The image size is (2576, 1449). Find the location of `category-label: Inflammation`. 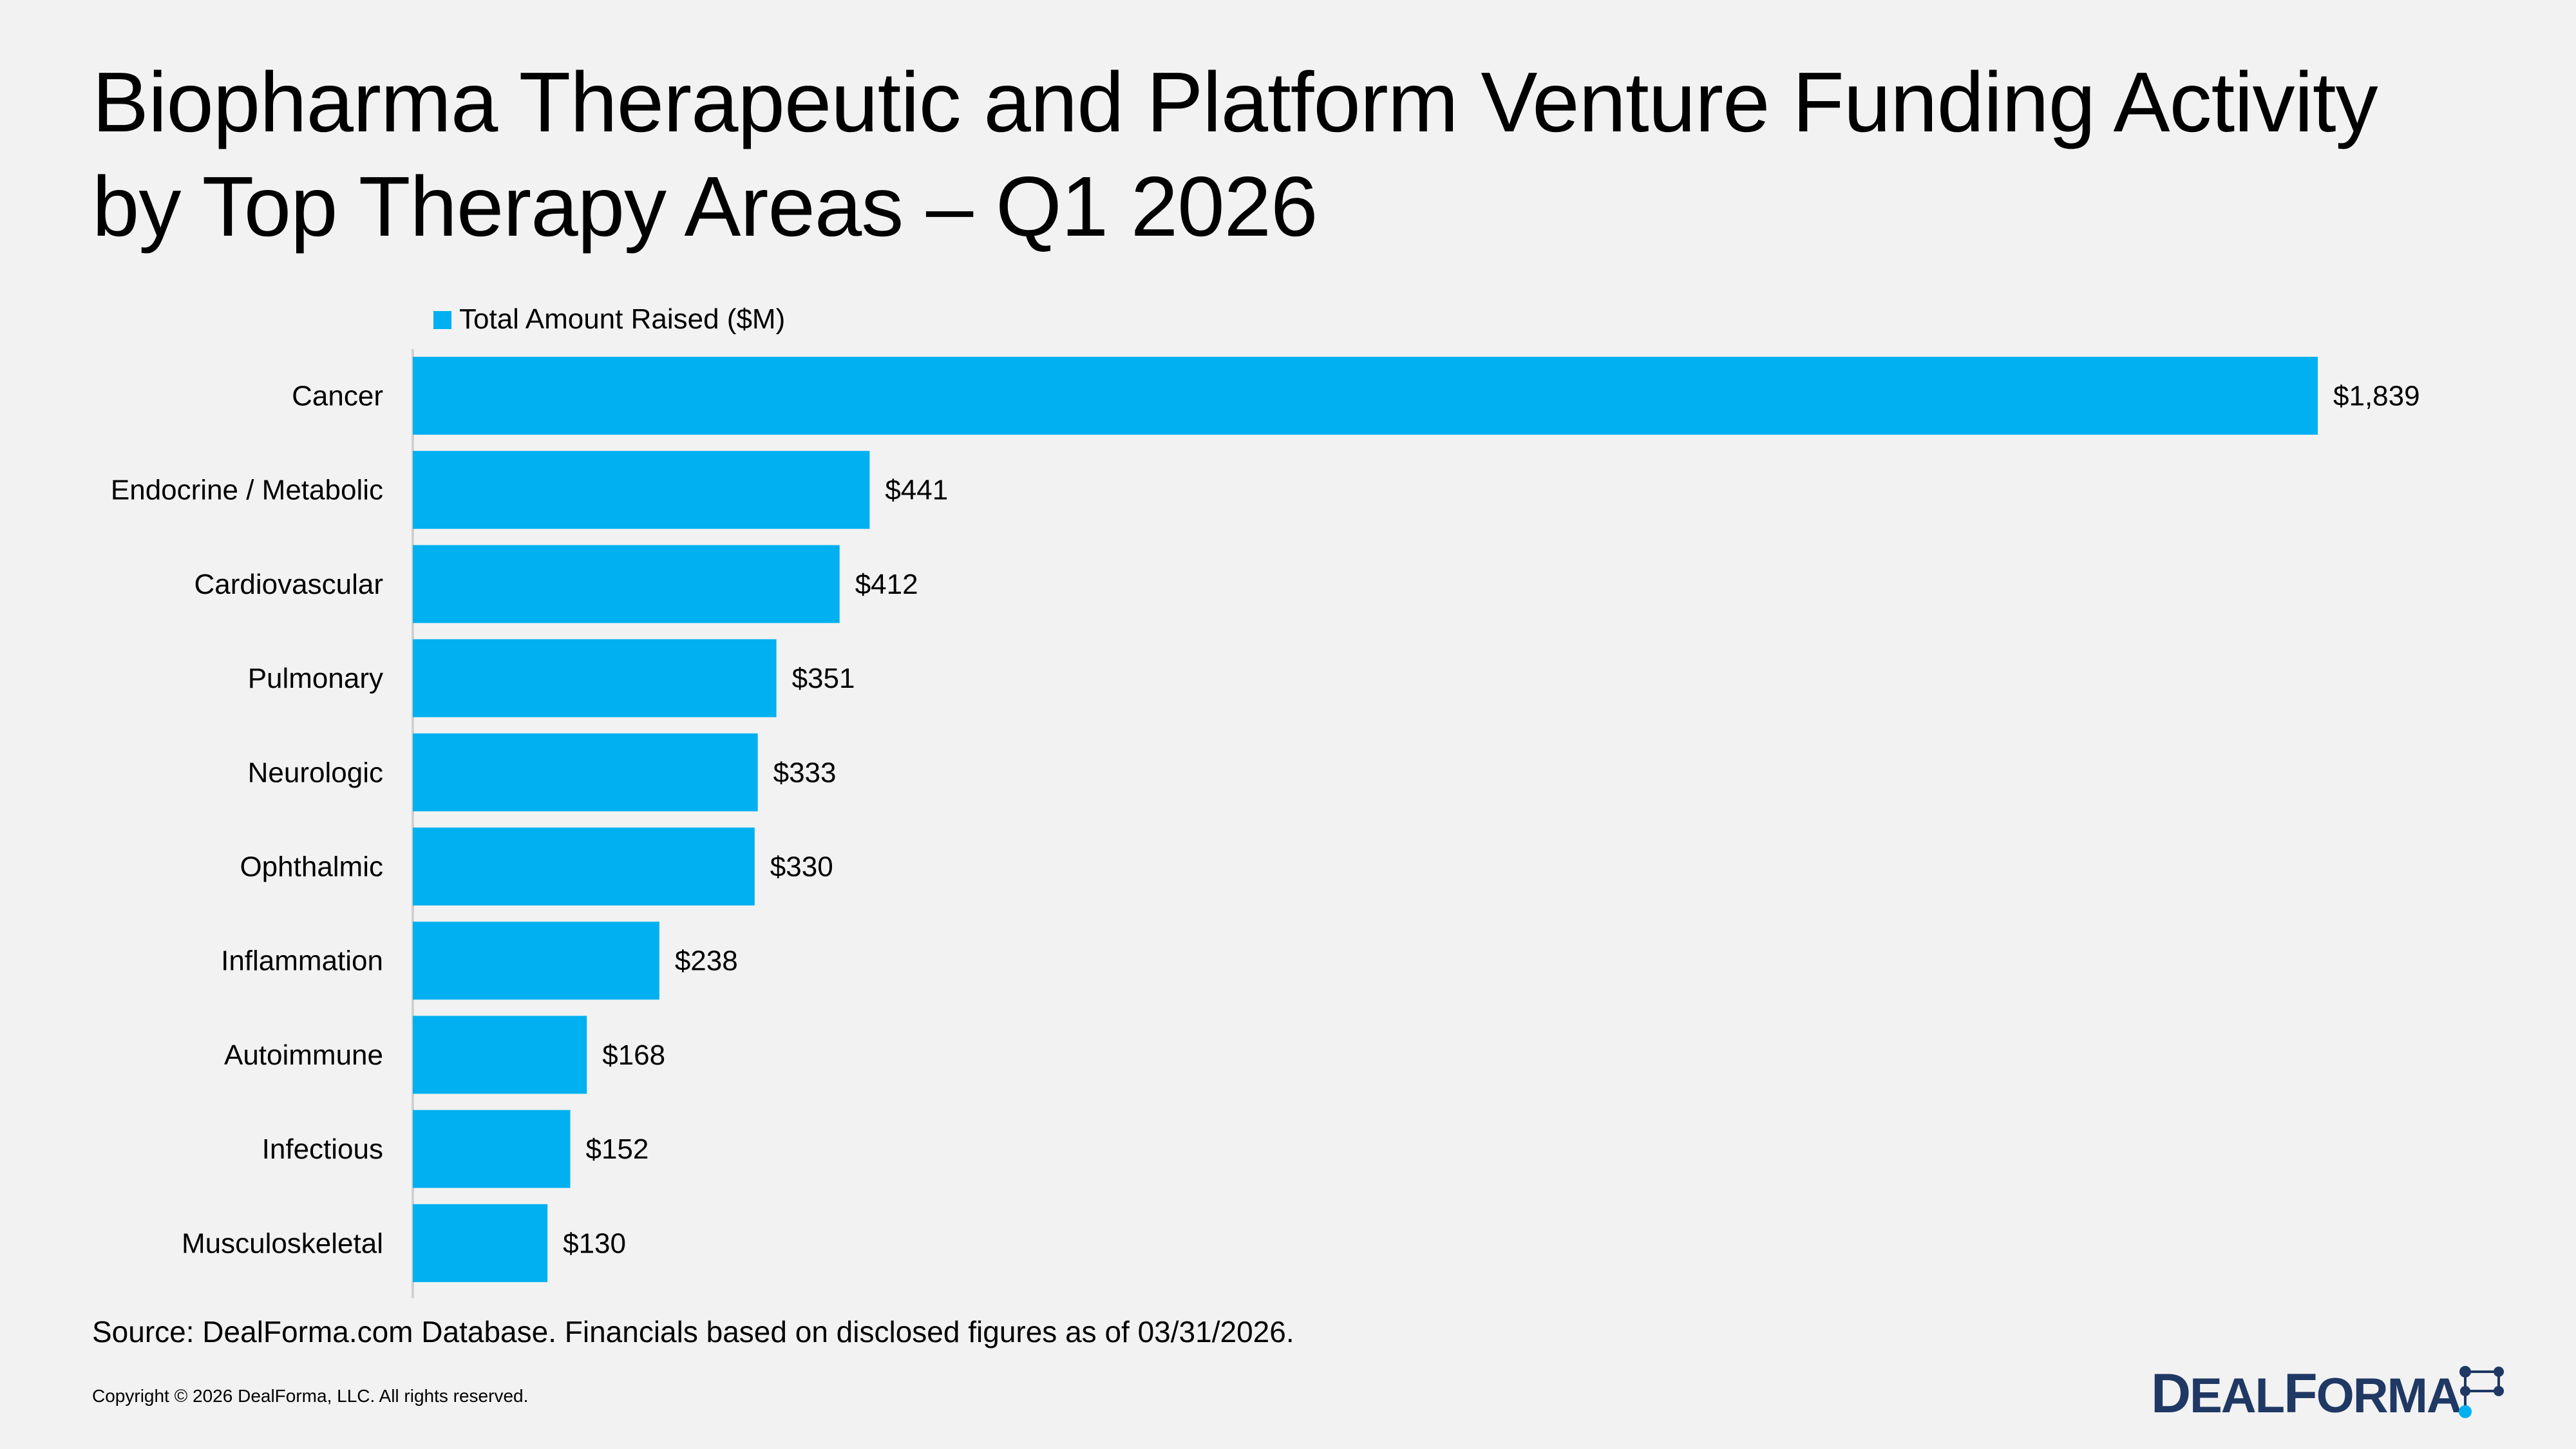

category-label: Inflammation is located at coordinates (302, 961).